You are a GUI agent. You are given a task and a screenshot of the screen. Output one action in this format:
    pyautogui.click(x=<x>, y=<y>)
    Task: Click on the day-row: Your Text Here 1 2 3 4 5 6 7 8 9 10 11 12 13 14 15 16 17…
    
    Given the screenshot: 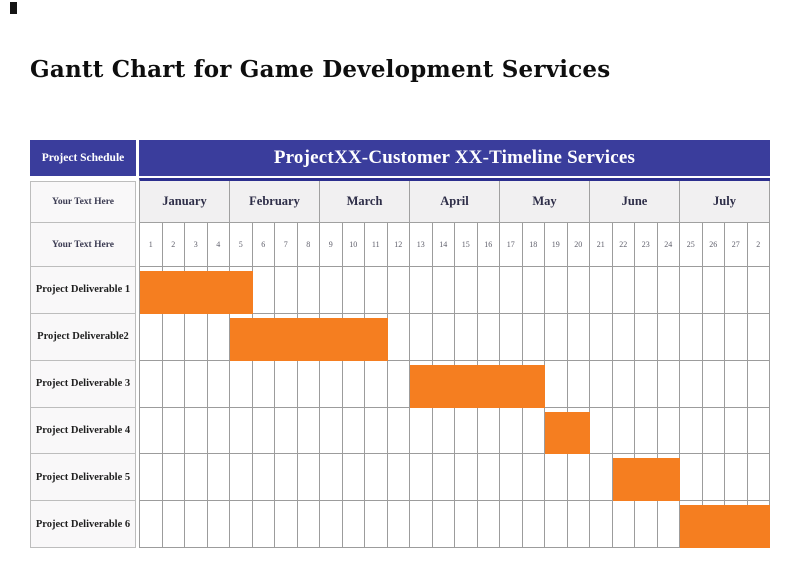 What is the action you would take?
    pyautogui.click(x=400, y=245)
    